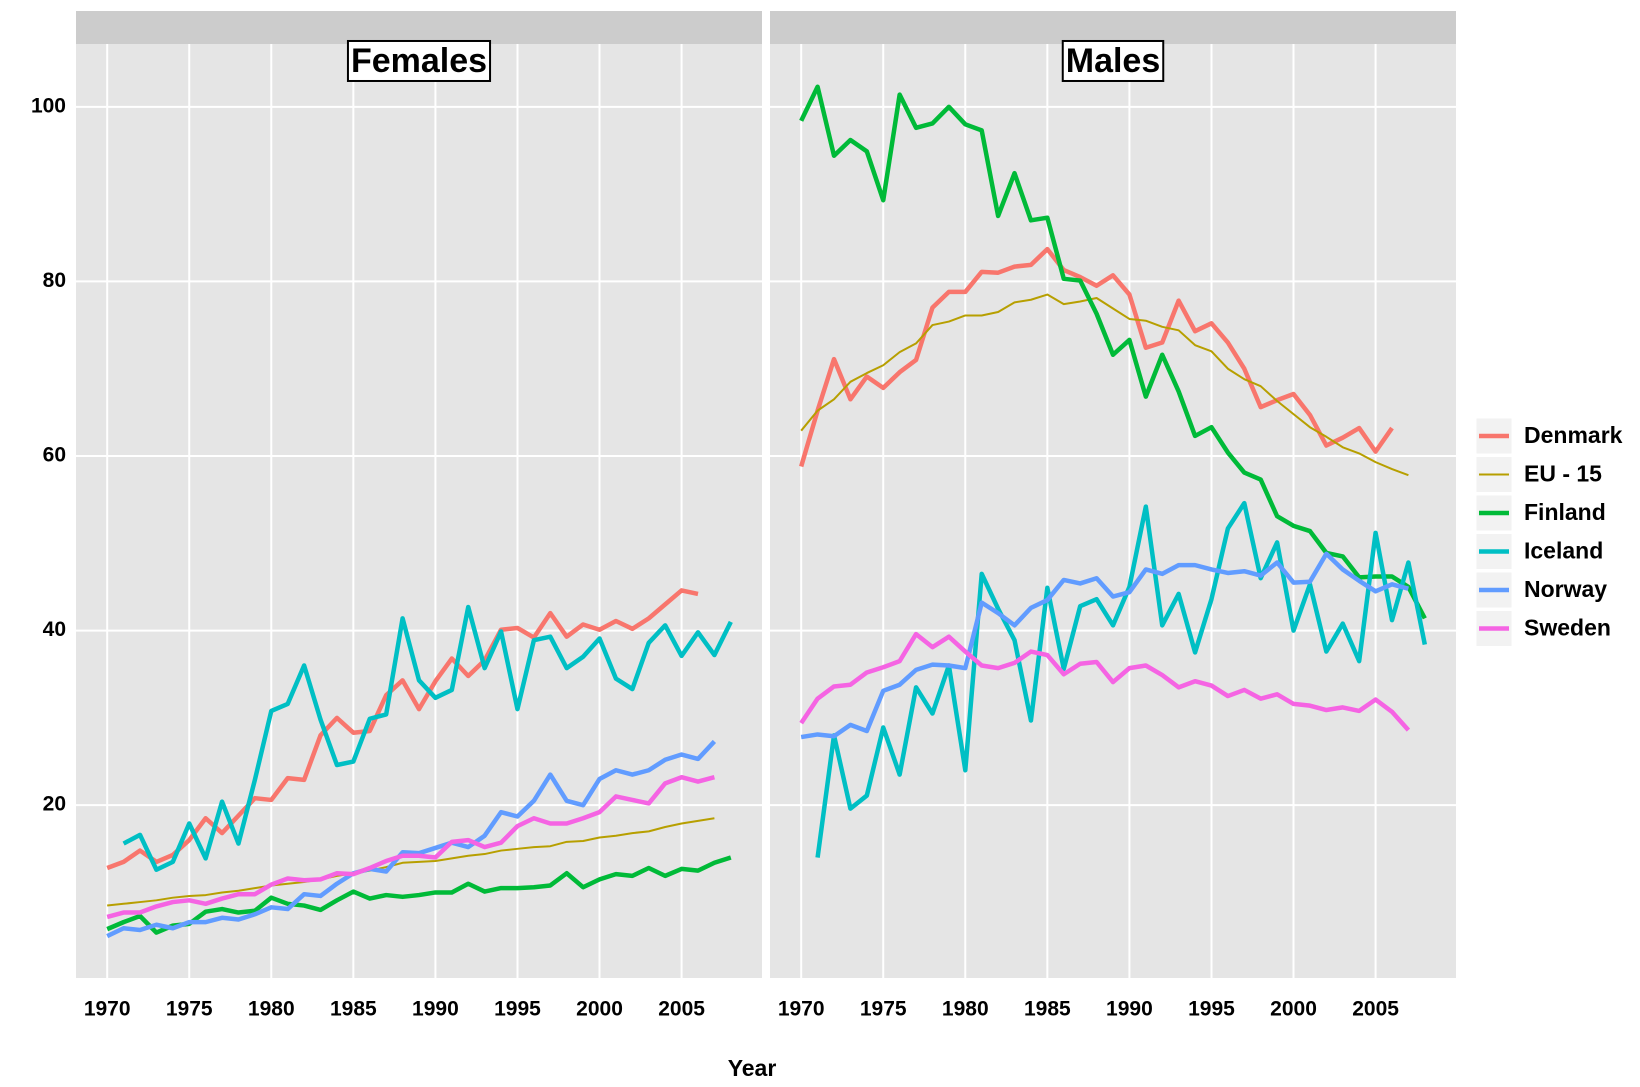 The height and width of the screenshot is (1087, 1640). What do you see at coordinates (54, 804) in the screenshot?
I see `y-tick-label: 20` at bounding box center [54, 804].